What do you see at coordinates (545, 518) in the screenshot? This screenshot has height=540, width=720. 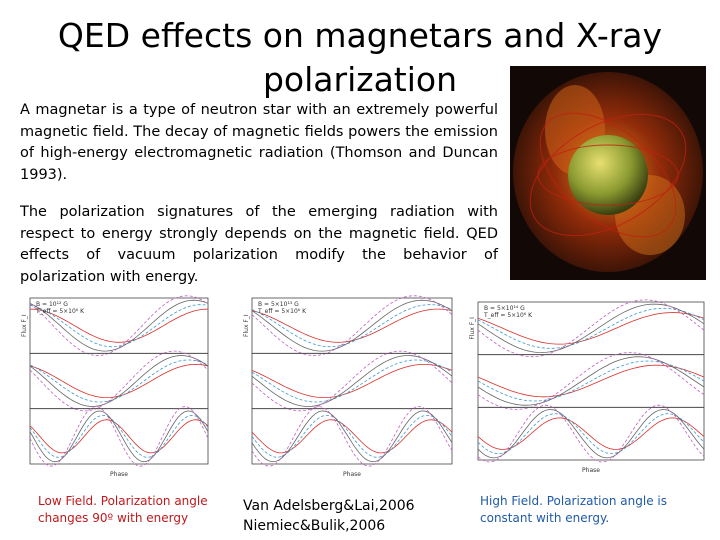 I see `caption-line: constant with energy.` at bounding box center [545, 518].